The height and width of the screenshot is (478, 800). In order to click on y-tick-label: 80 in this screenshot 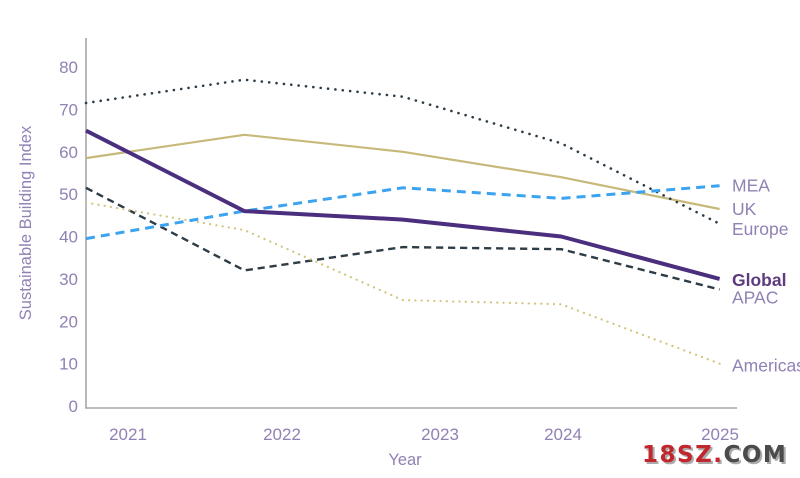, I will do `click(68, 67)`.